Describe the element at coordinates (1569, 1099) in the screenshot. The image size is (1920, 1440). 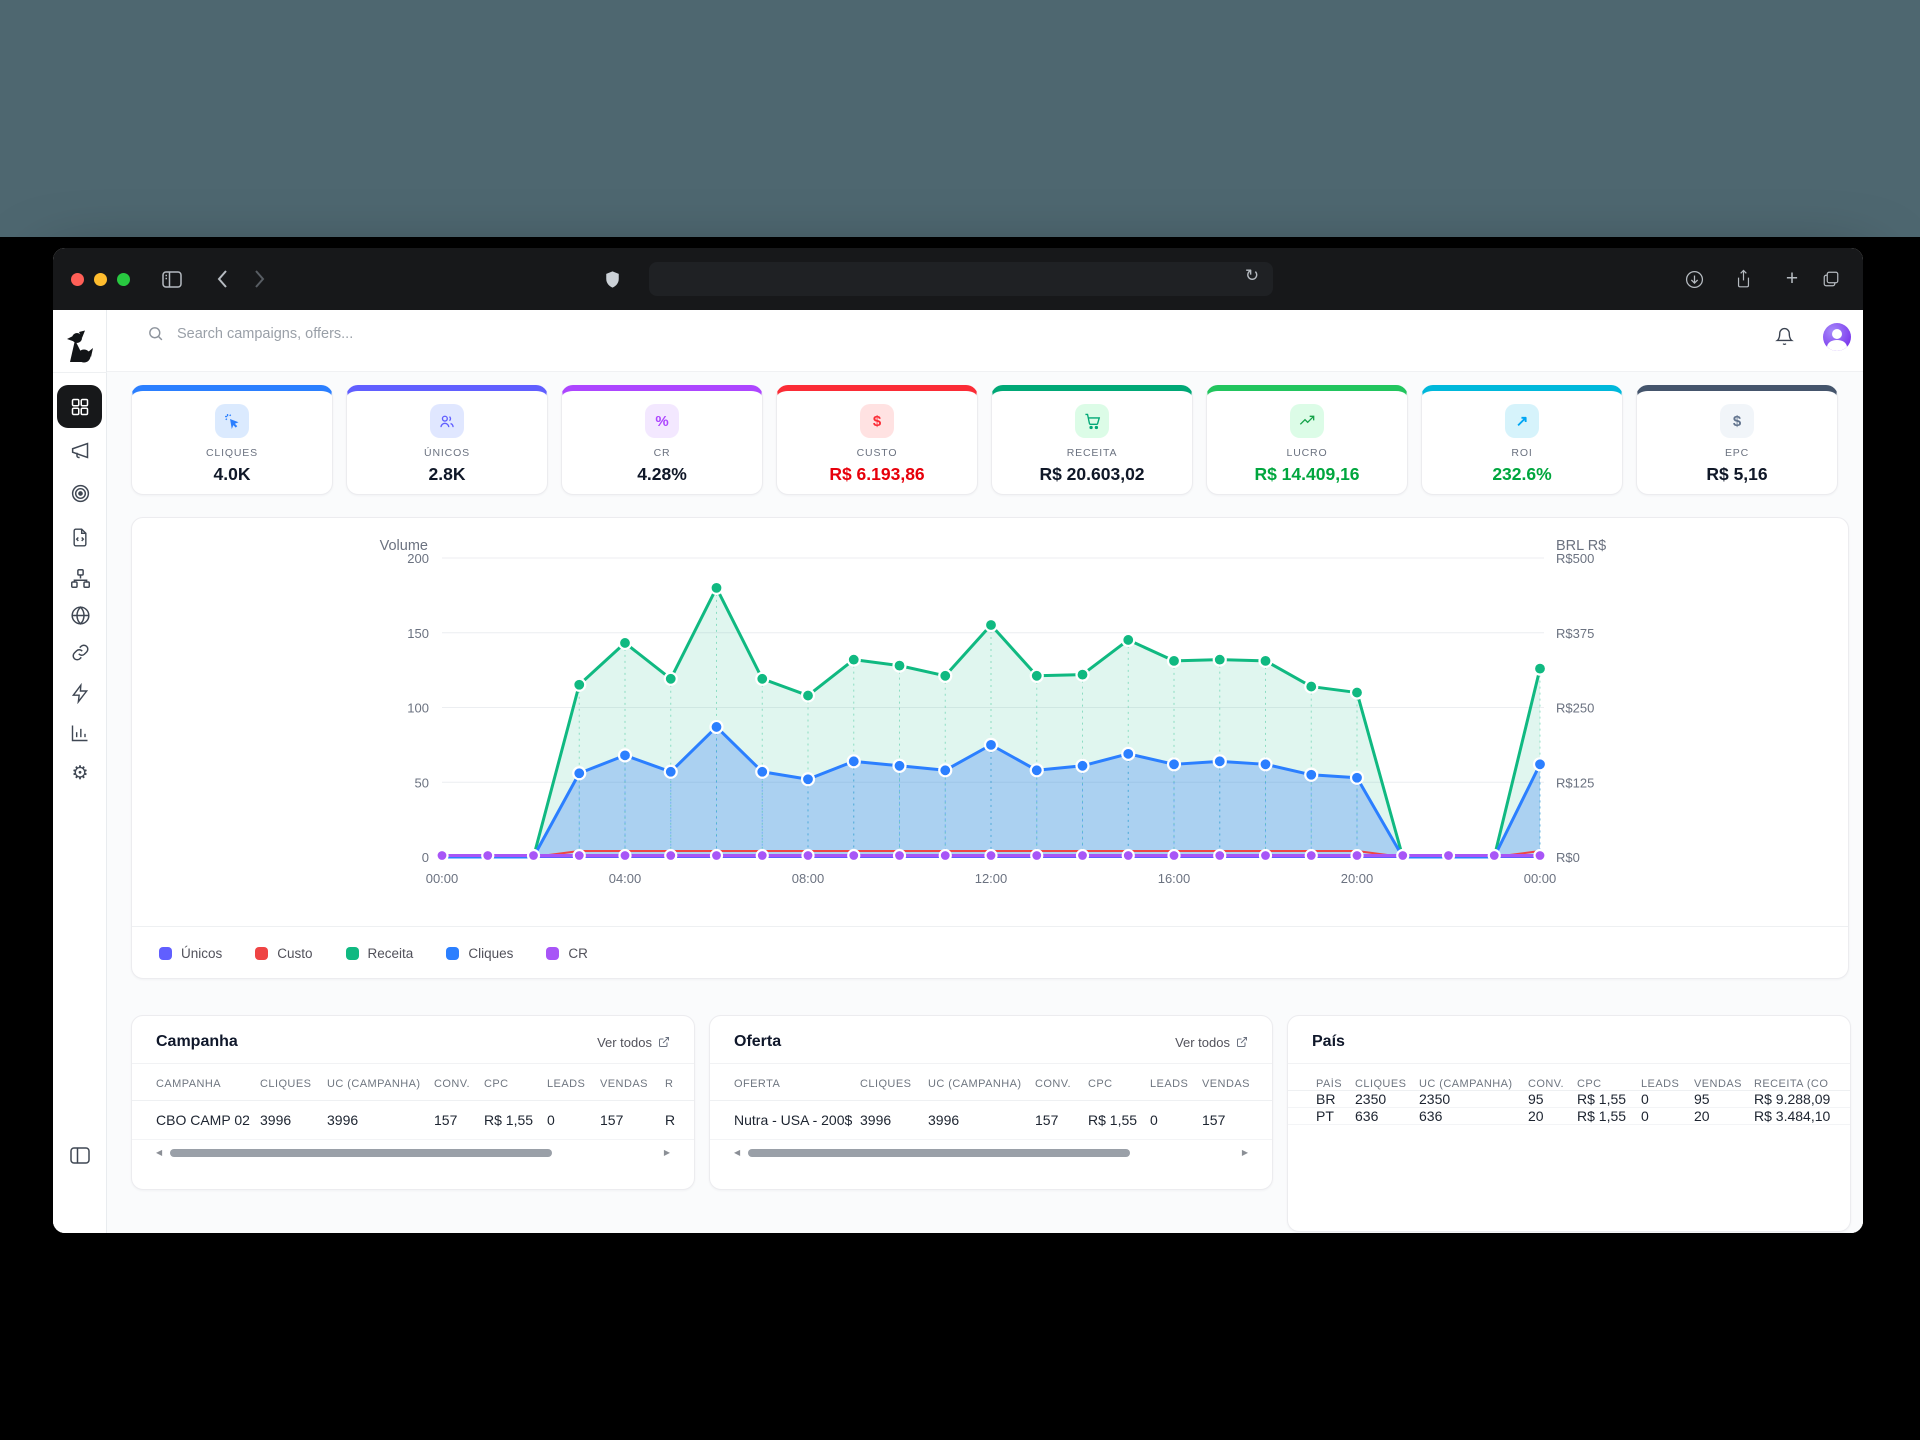
I see `table-row: BR 2350 2350 95 R$ 1,55 0 95 R$ 9.288,09` at that location.